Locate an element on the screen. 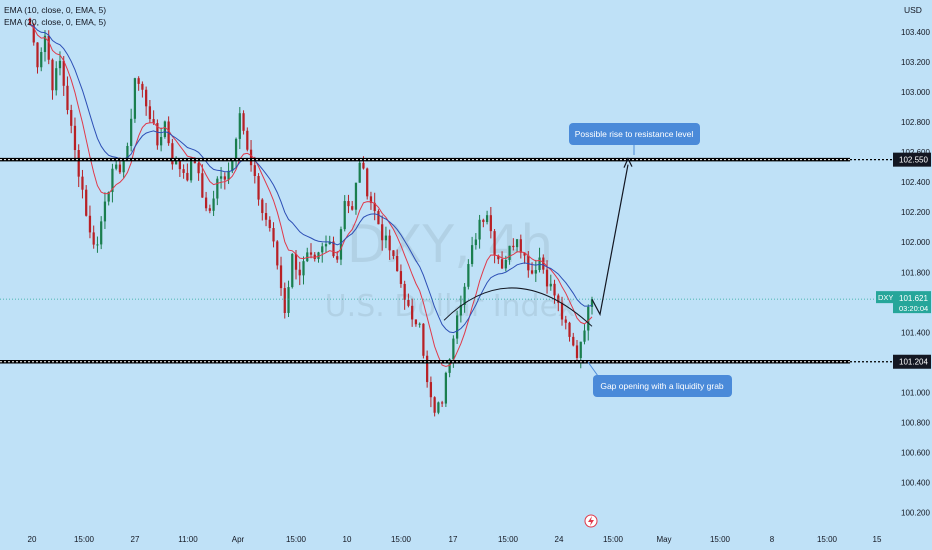 Image resolution: width=932 pixels, height=550 pixels. level-badge is located at coordinates (912, 361).